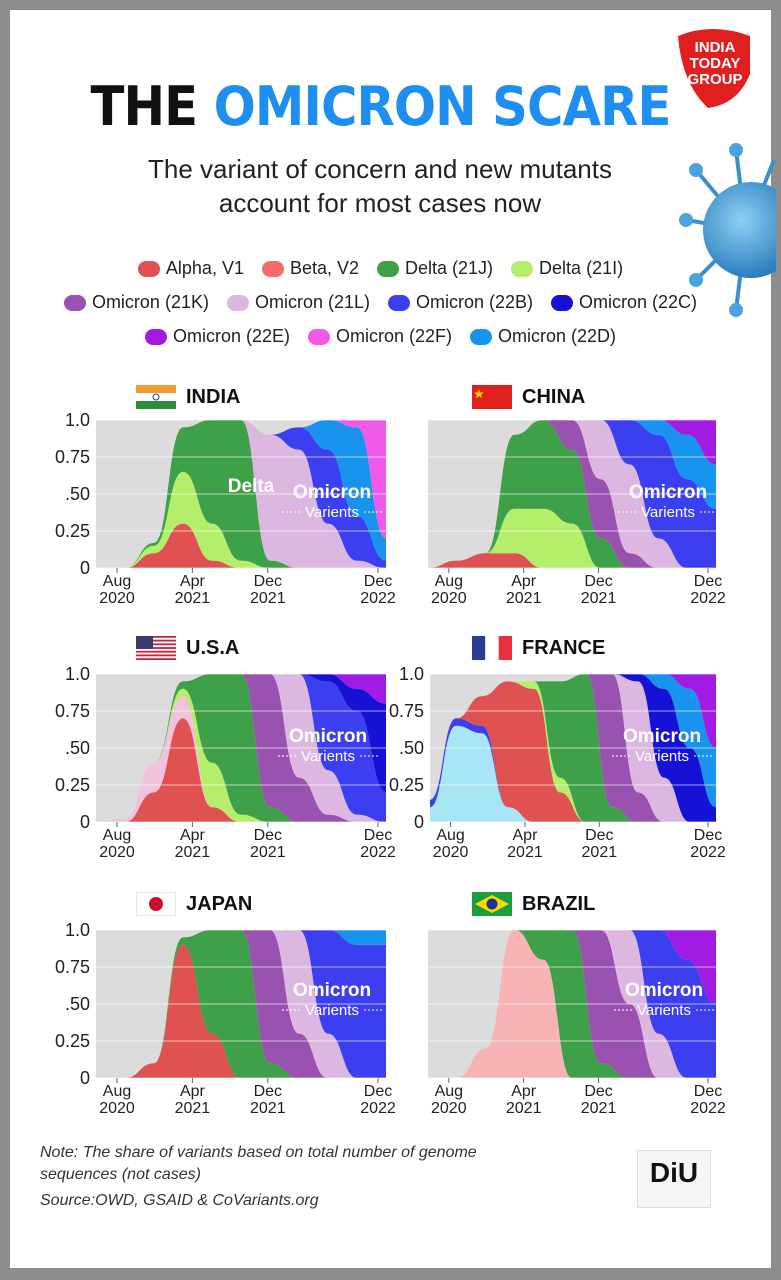 The width and height of the screenshot is (781, 1280). I want to click on legend-row: Omicron (22E) Omicron (22F) Omicron (22D), so click(380, 336).